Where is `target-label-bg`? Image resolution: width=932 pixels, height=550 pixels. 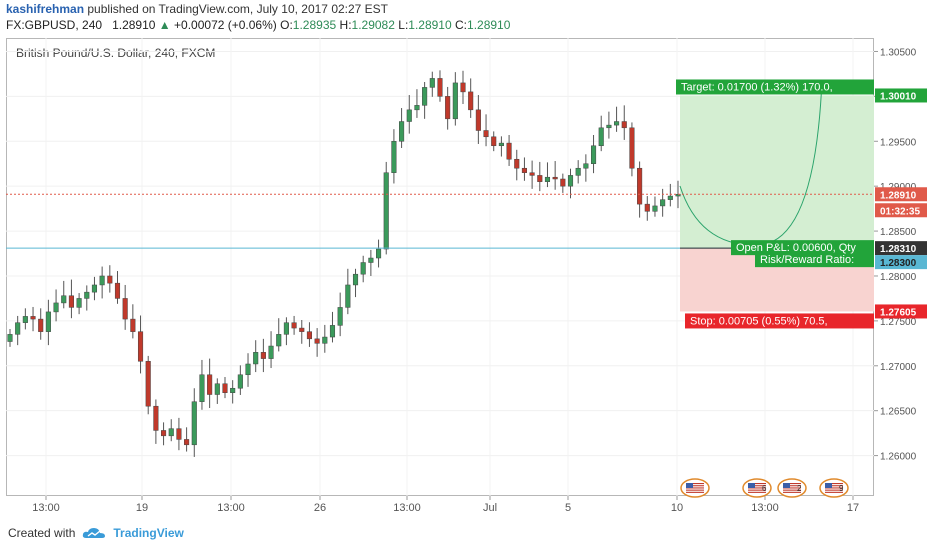 target-label-bg is located at coordinates (775, 87).